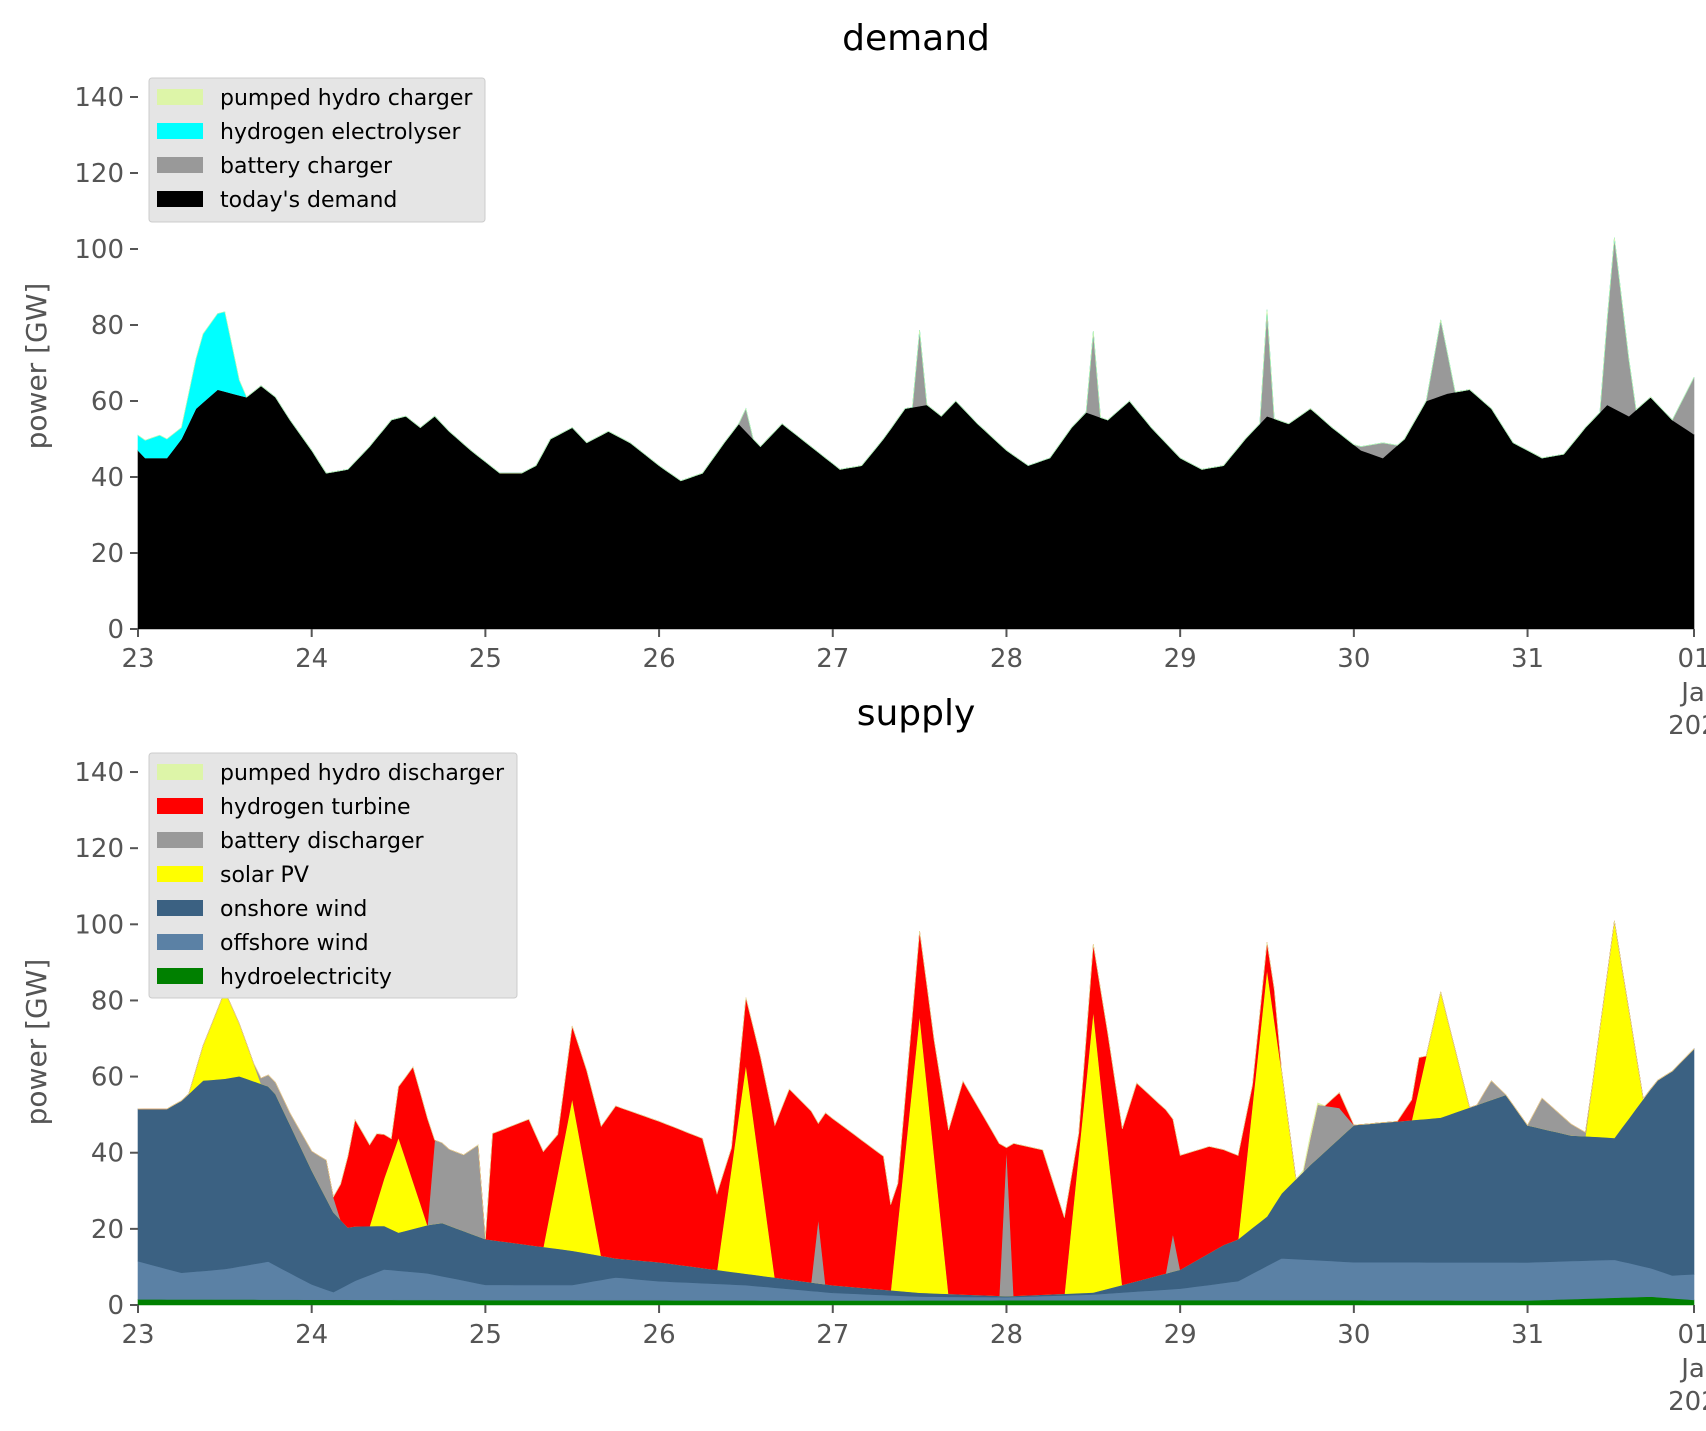 The height and width of the screenshot is (1431, 1706). I want to click on legend-label-hydrogen-turbine: hydrogen turbine, so click(315, 807).